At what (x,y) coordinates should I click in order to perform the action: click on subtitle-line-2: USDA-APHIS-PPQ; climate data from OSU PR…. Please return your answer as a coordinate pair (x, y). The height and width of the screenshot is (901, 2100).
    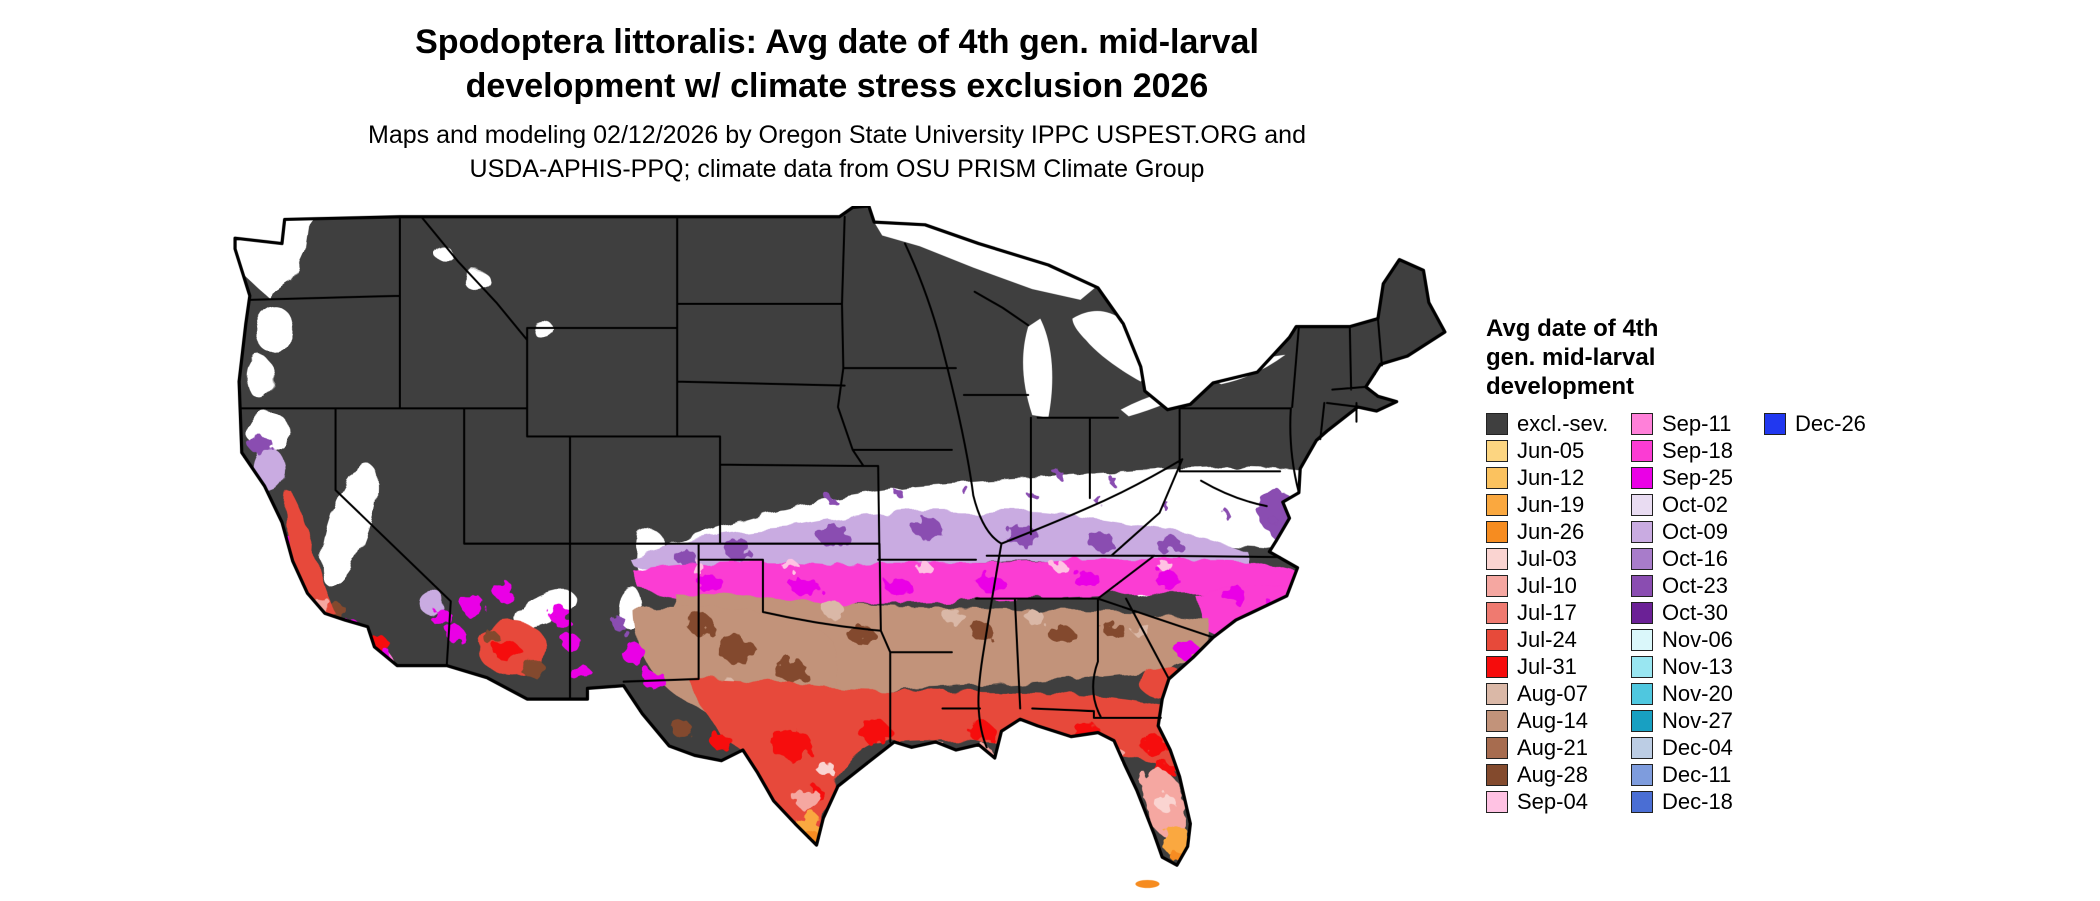
    Looking at the image, I should click on (837, 169).